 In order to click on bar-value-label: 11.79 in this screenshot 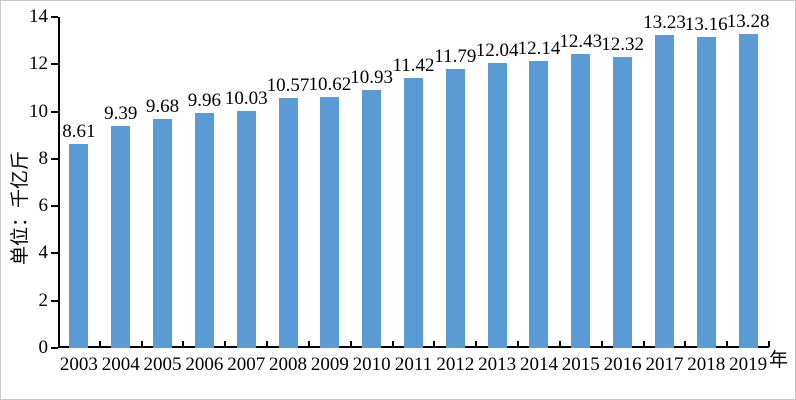, I will do `click(455, 57)`.